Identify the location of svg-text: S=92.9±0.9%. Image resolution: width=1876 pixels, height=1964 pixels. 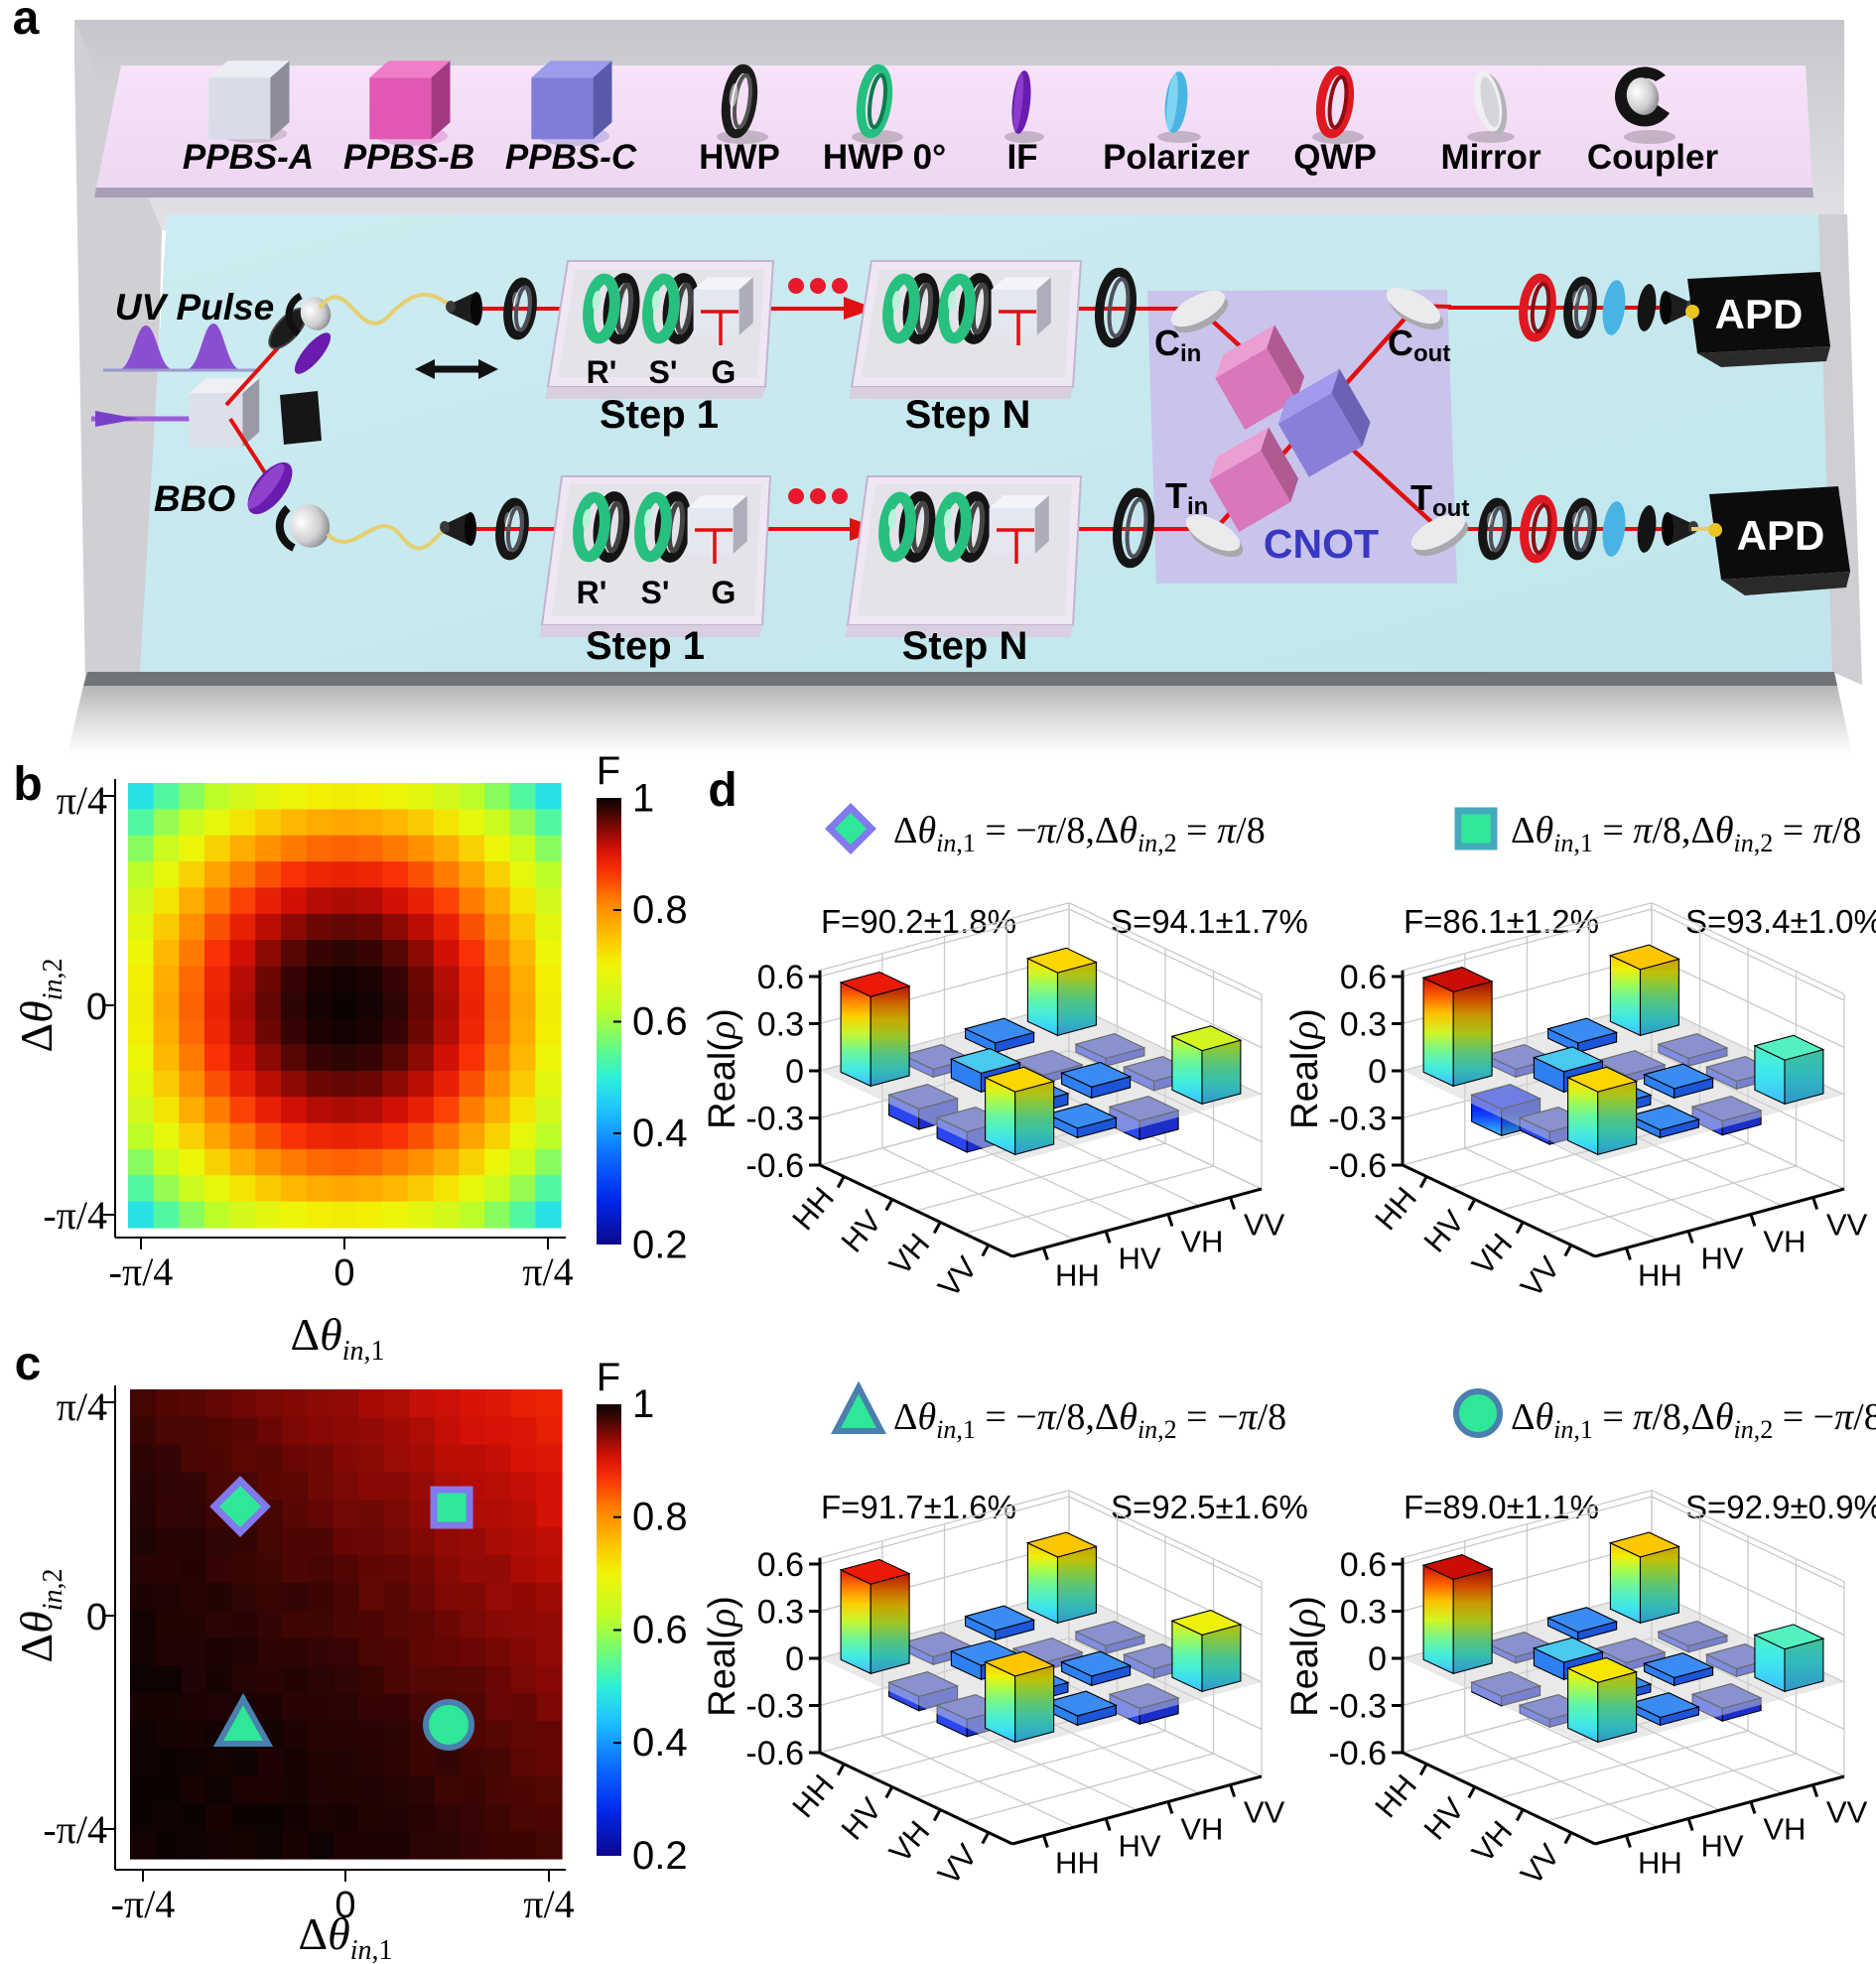
(1780, 1507).